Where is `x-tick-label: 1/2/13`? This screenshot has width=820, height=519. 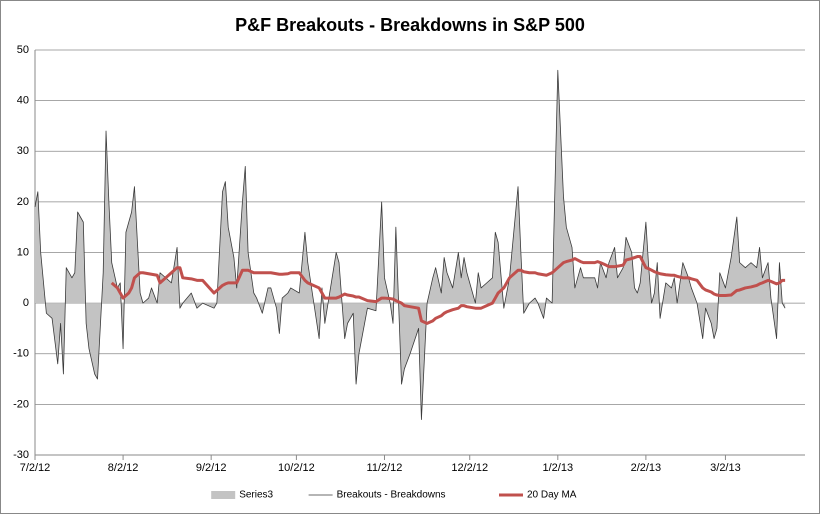 x-tick-label: 1/2/13 is located at coordinates (558, 468).